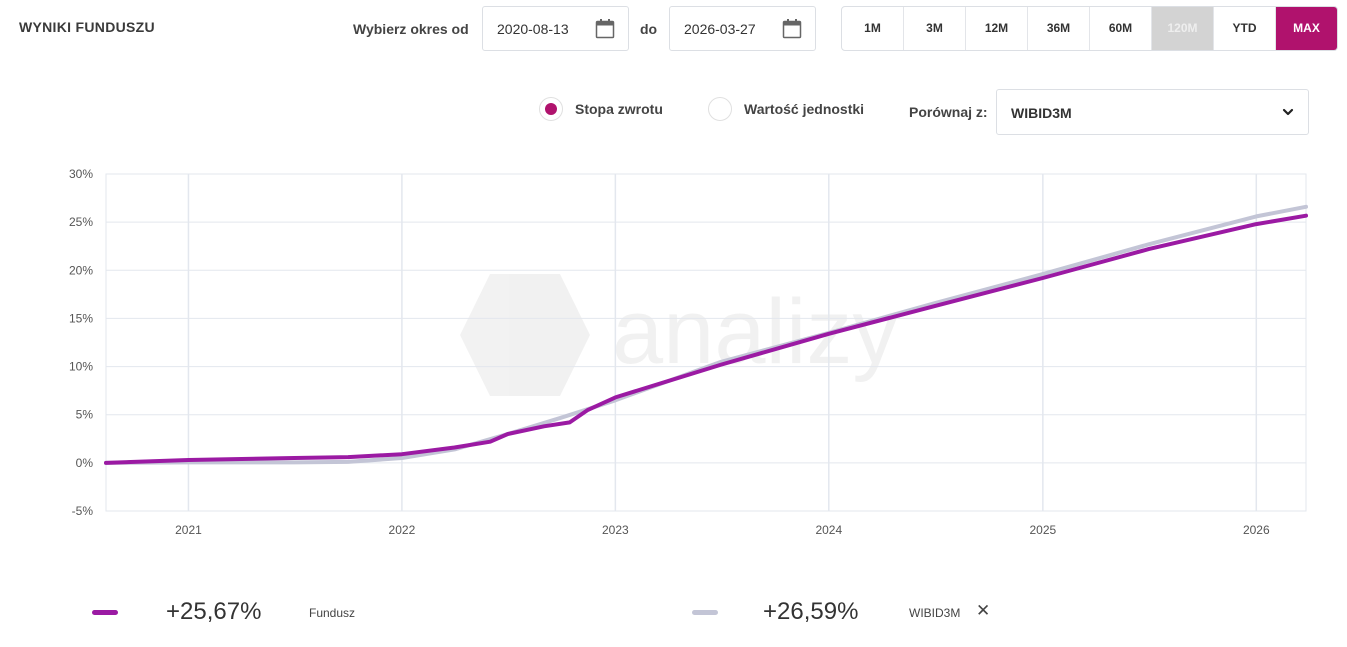 The image size is (1347, 647). I want to click on legend-swatch-fund, so click(105, 612).